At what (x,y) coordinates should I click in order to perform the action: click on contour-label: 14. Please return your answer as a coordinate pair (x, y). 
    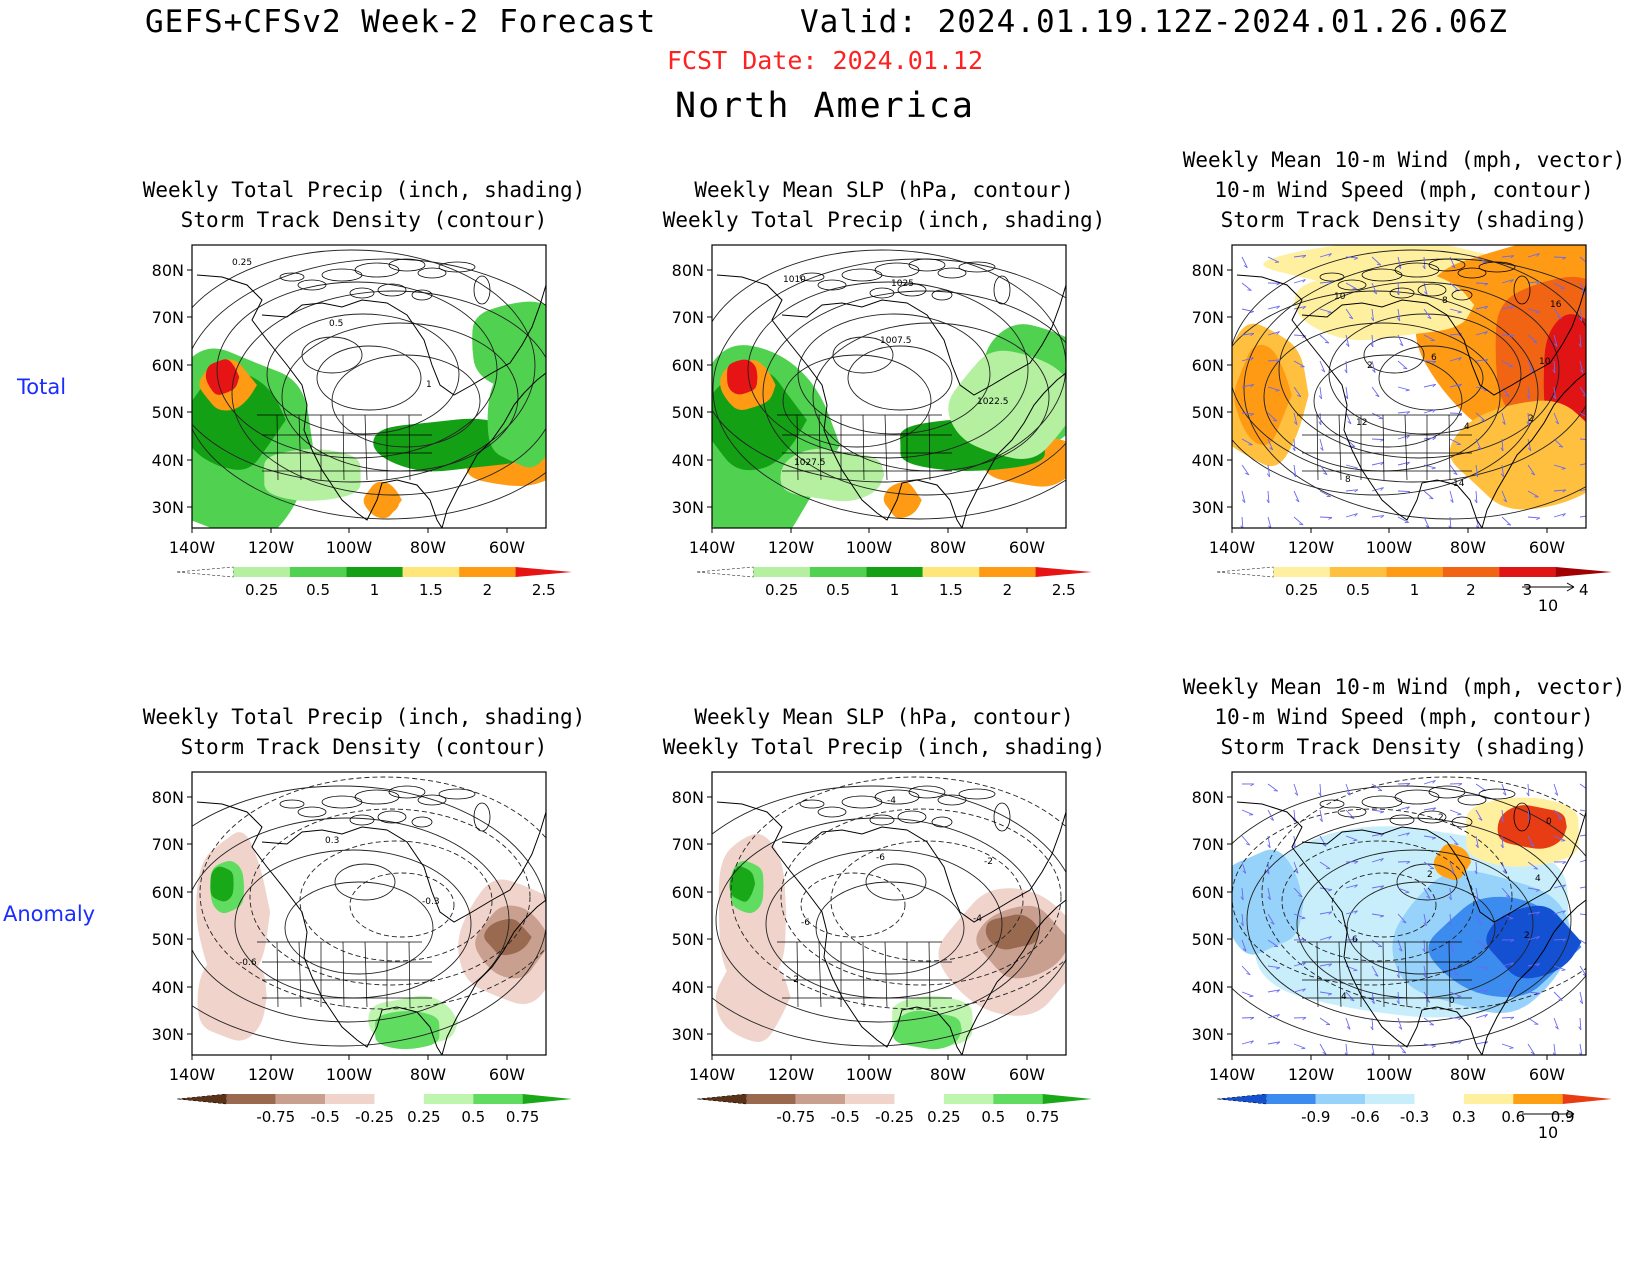
    Looking at the image, I should click on (1459, 484).